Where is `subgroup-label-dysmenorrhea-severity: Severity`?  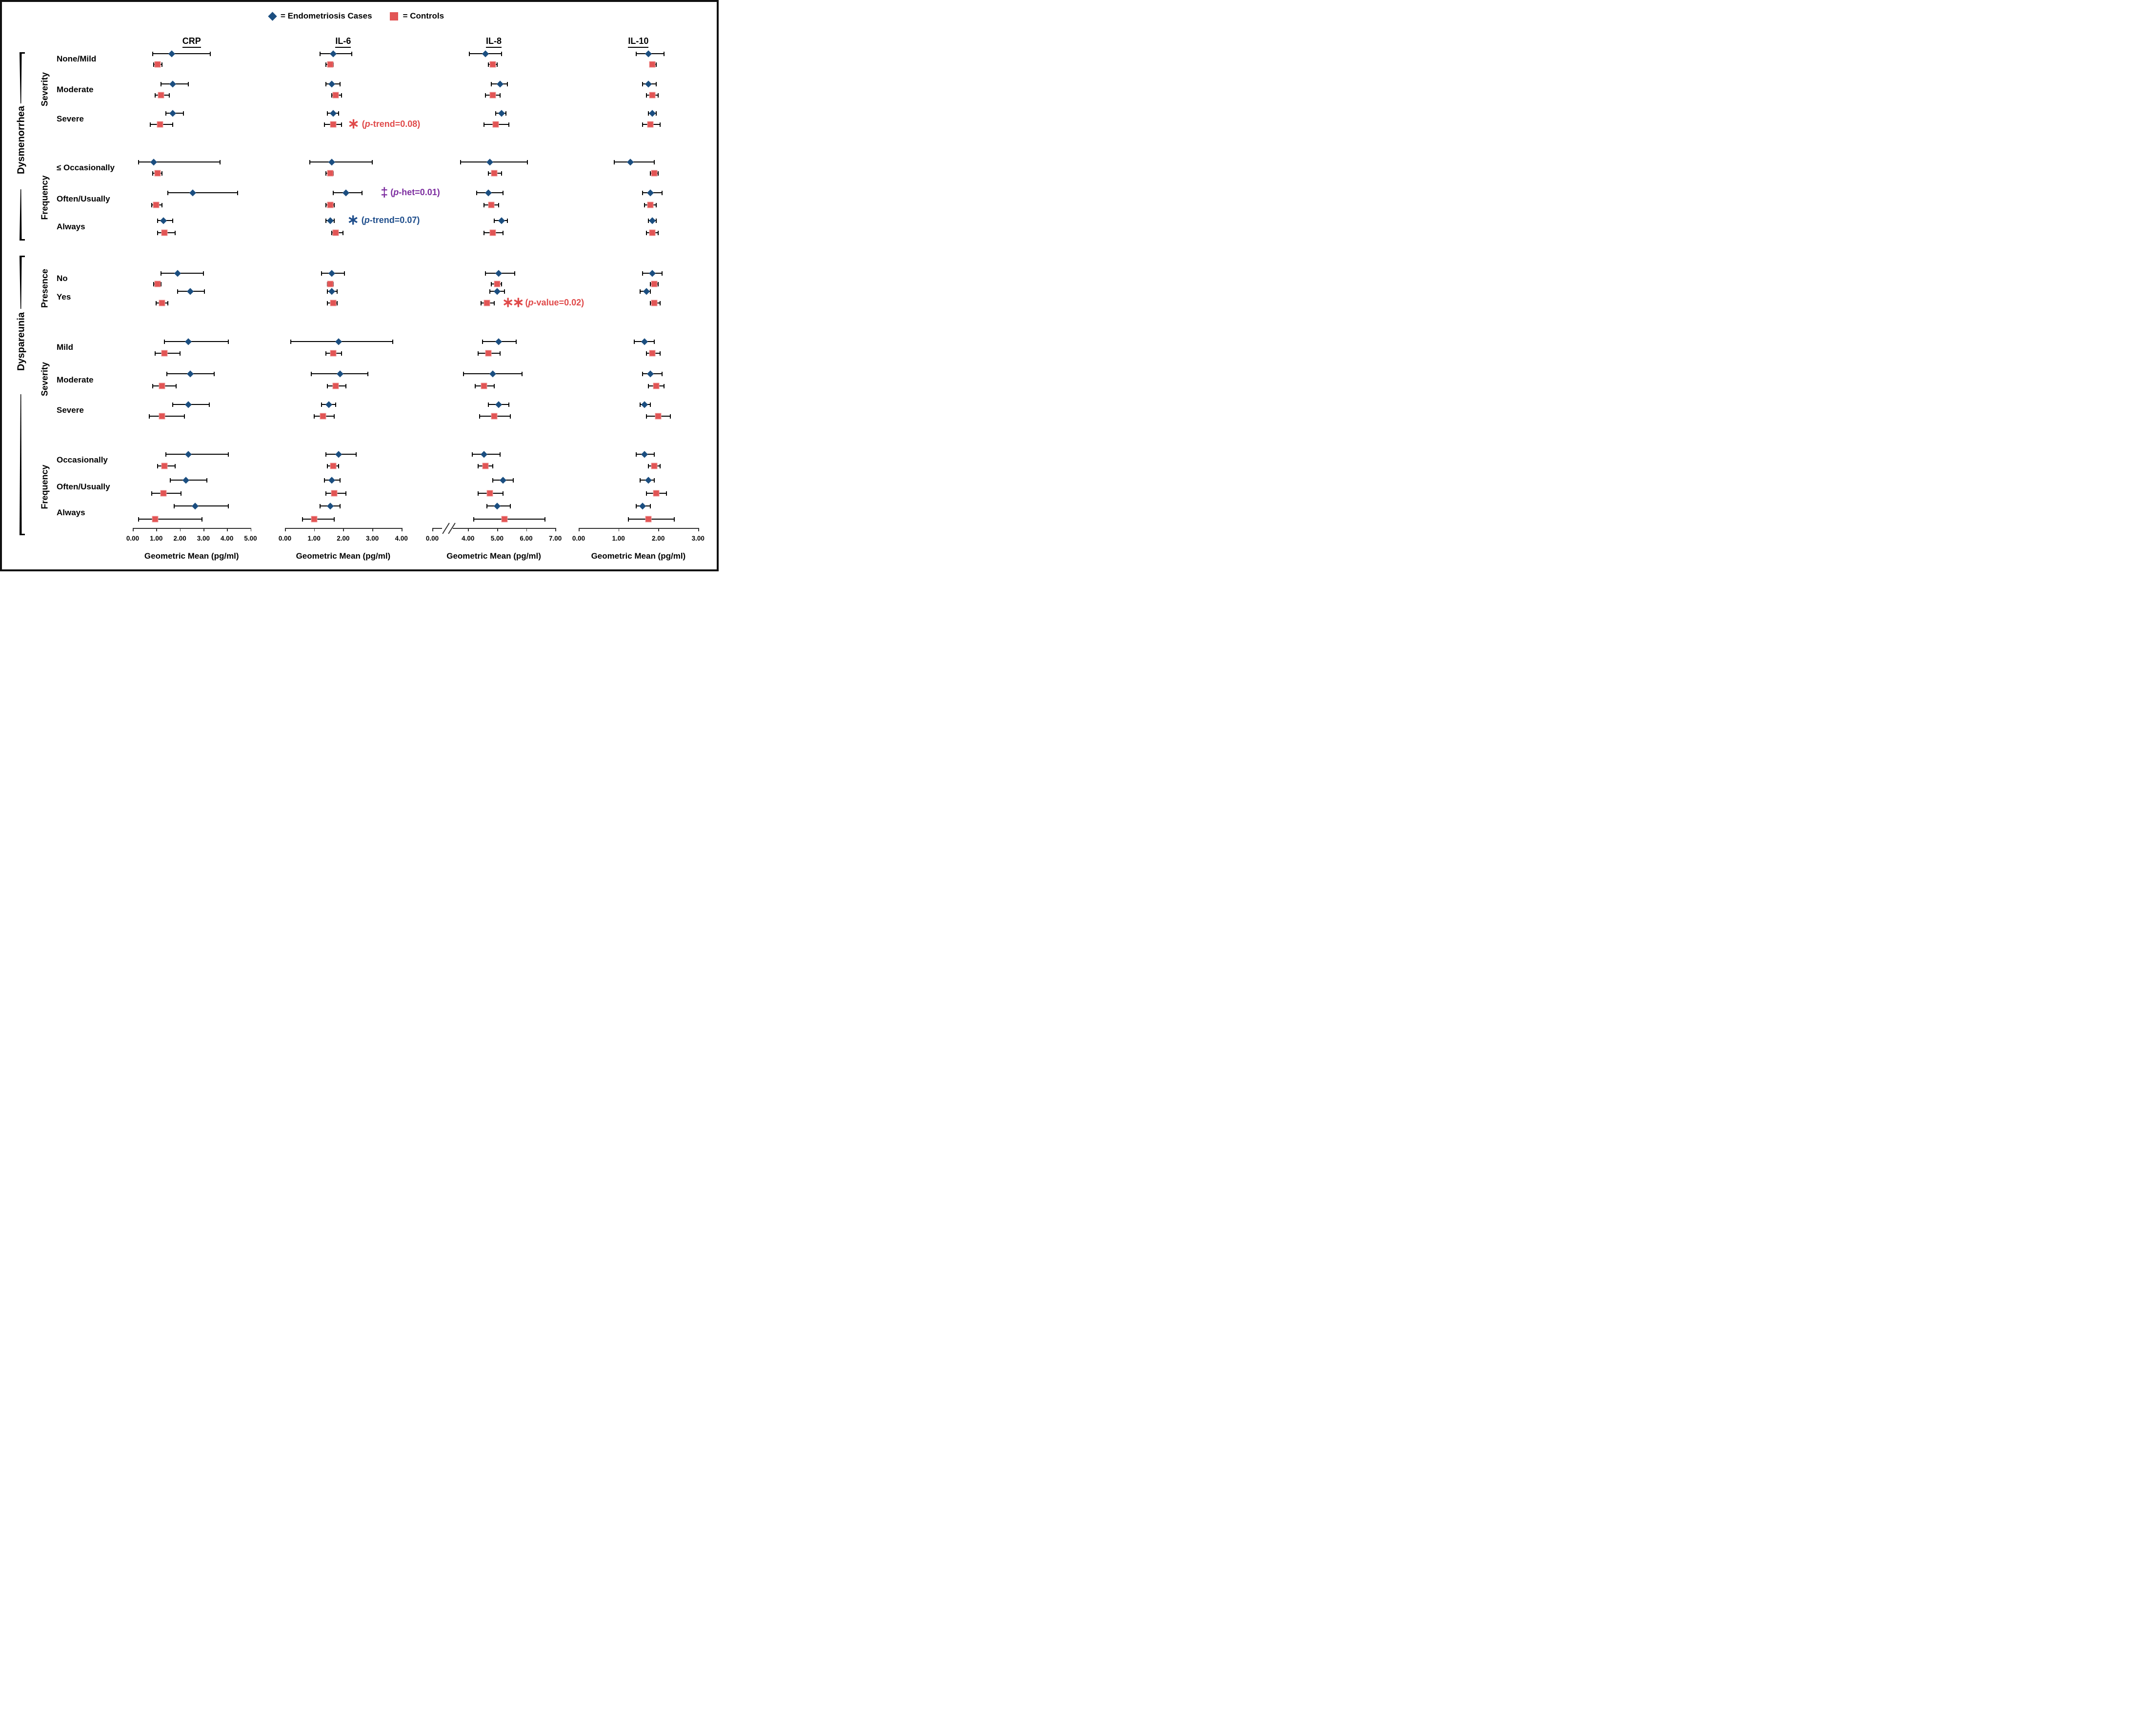 subgroup-label-dysmenorrhea-severity: Severity is located at coordinates (45, 89).